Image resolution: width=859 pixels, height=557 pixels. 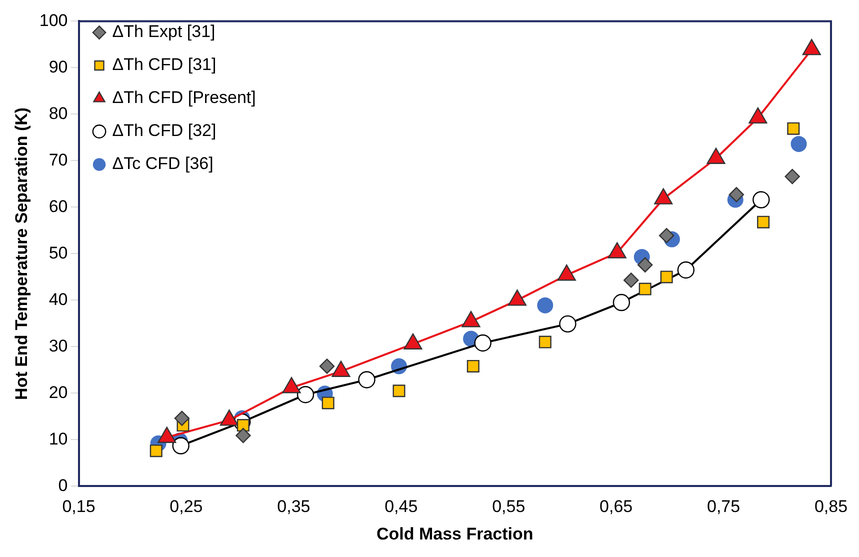 What do you see at coordinates (164, 130) in the screenshot?
I see `legend-label: ΔTh CFD [32]` at bounding box center [164, 130].